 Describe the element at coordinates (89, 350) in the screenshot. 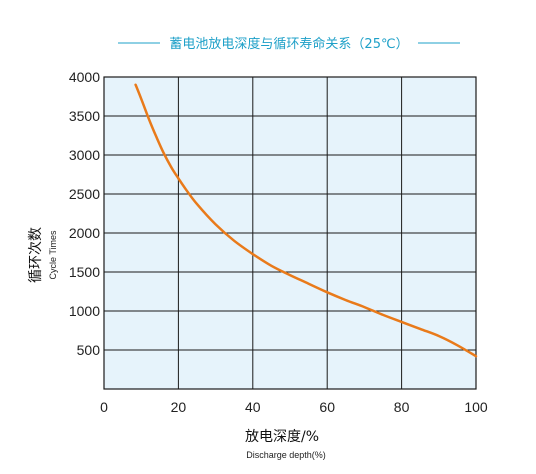

I see `y-tick-label: 500` at that location.